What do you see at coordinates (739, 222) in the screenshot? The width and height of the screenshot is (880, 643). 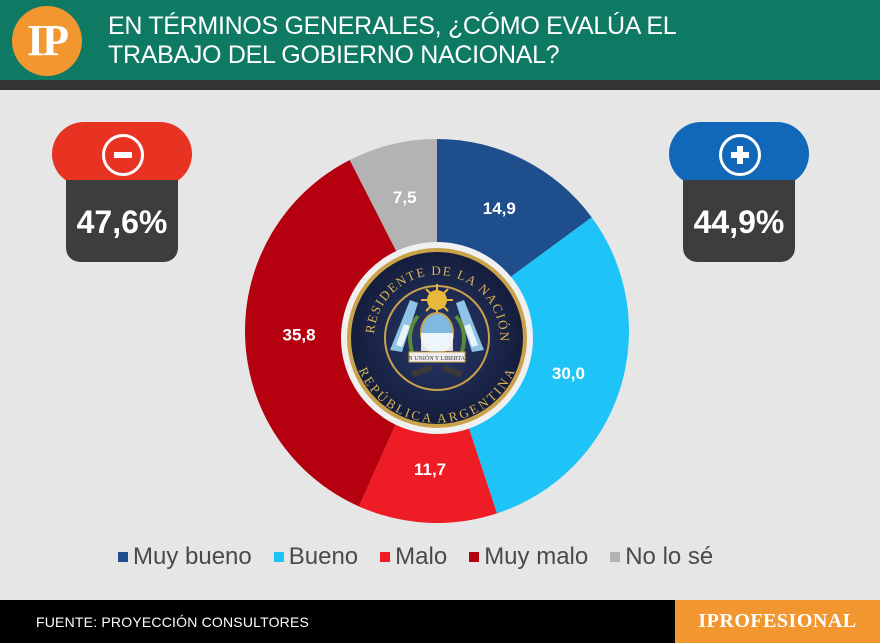 I see `positive-total: 44,9%` at bounding box center [739, 222].